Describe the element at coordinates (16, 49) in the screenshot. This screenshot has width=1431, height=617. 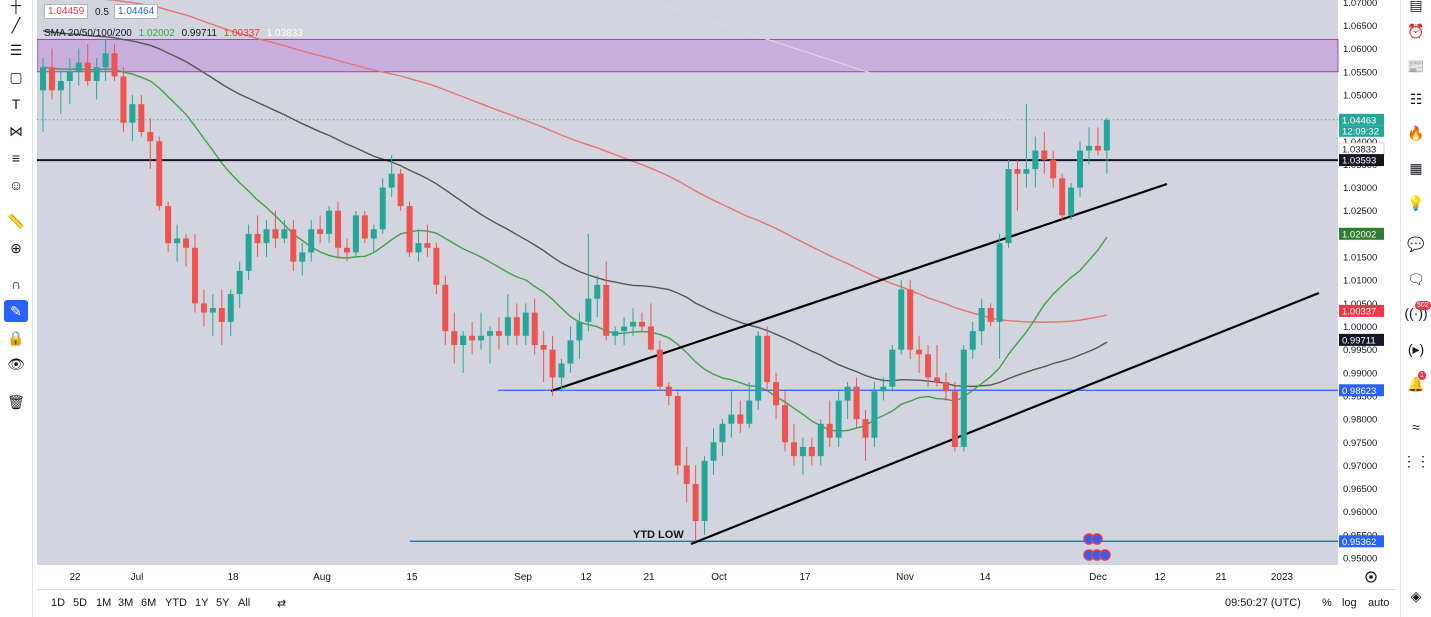
I see `horizontal-lines-icon: ☰` at that location.